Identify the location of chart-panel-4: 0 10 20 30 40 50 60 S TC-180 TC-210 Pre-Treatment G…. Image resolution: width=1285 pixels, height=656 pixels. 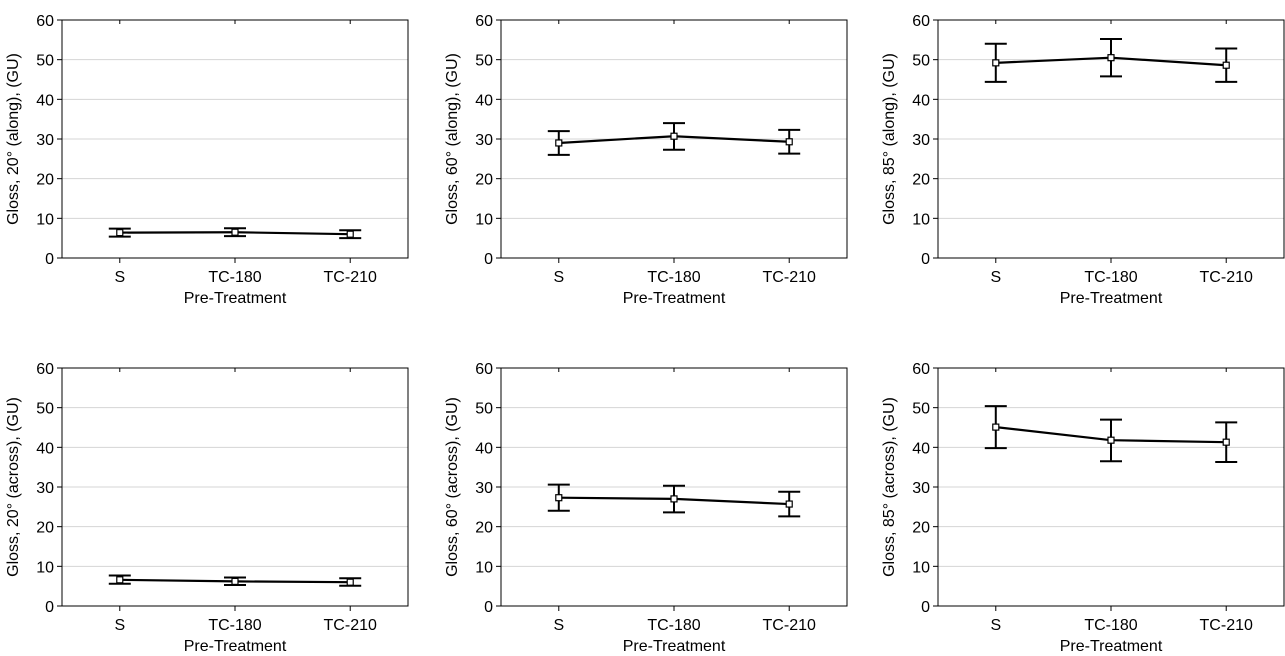
(207, 508).